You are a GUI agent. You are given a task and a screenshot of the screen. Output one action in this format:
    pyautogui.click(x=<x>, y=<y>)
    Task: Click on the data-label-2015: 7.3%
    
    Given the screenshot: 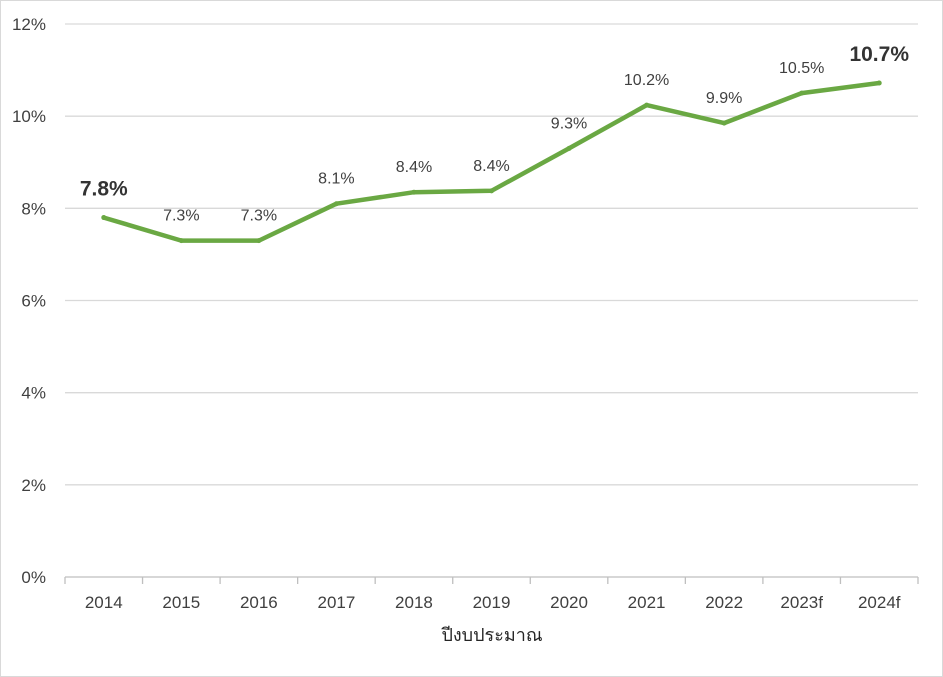 What is the action you would take?
    pyautogui.click(x=181, y=216)
    